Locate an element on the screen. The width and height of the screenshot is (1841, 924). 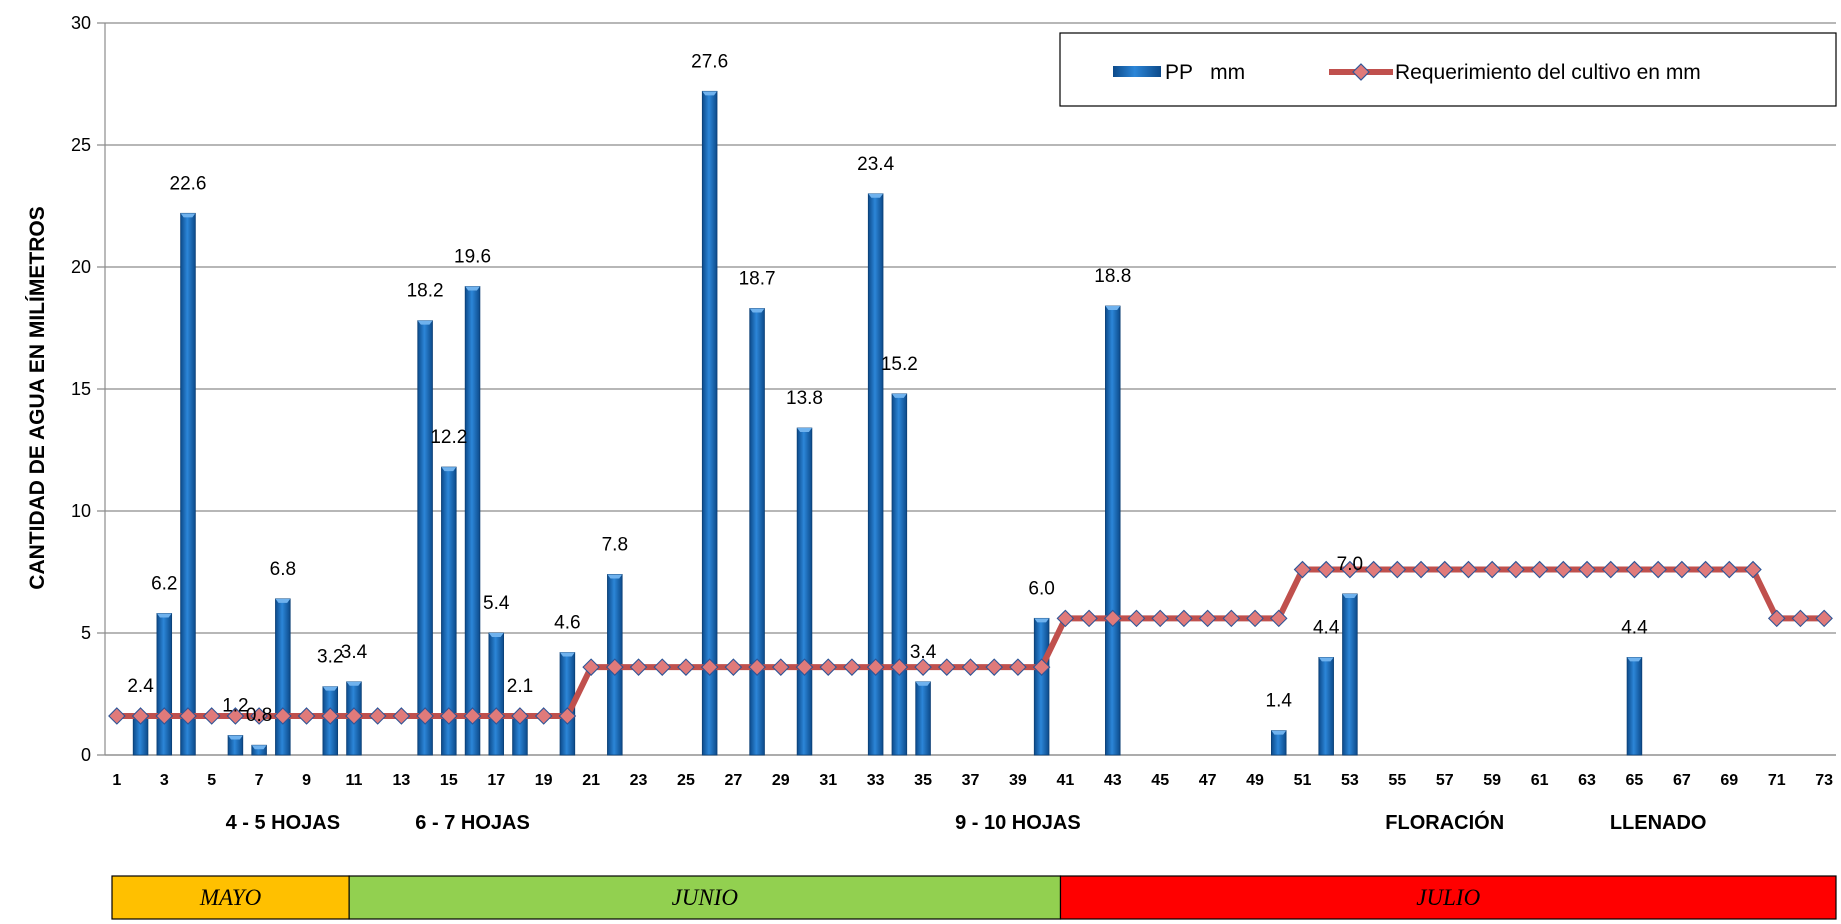
x-tick-label: 57 is located at coordinates (1445, 780).